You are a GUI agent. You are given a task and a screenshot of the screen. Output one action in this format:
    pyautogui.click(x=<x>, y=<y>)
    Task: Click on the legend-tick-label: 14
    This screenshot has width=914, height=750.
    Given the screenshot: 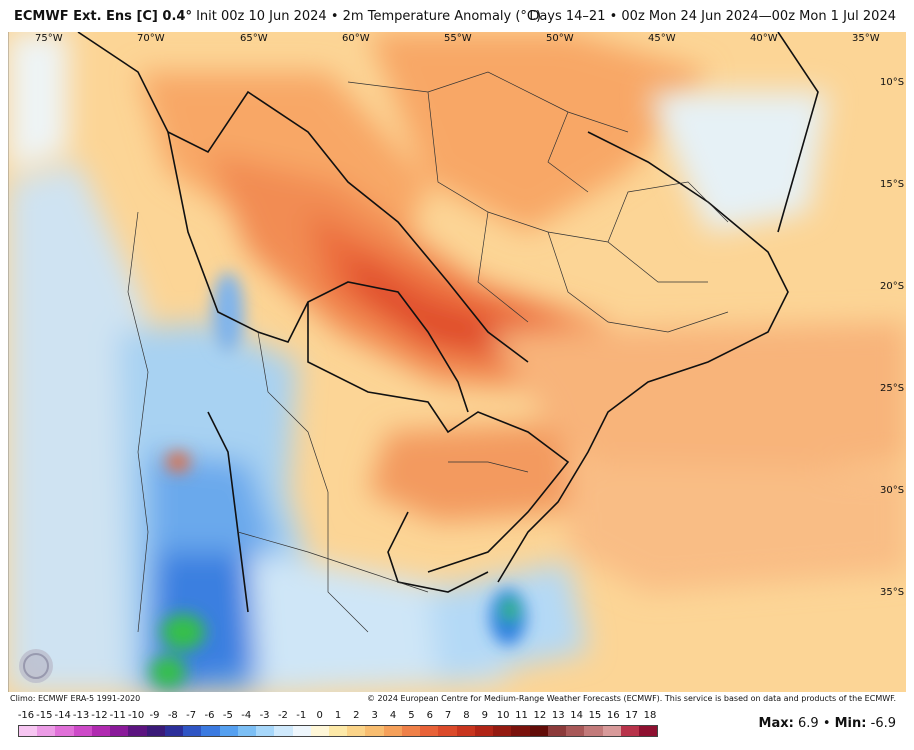 What is the action you would take?
    pyautogui.click(x=576, y=715)
    